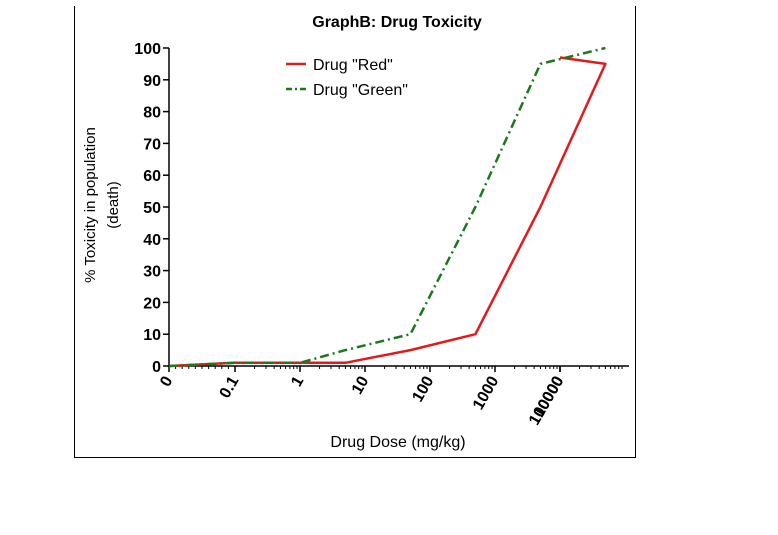 The width and height of the screenshot is (778, 535). What do you see at coordinates (546, 400) in the screenshot?
I see `x-tick-label: 100000` at bounding box center [546, 400].